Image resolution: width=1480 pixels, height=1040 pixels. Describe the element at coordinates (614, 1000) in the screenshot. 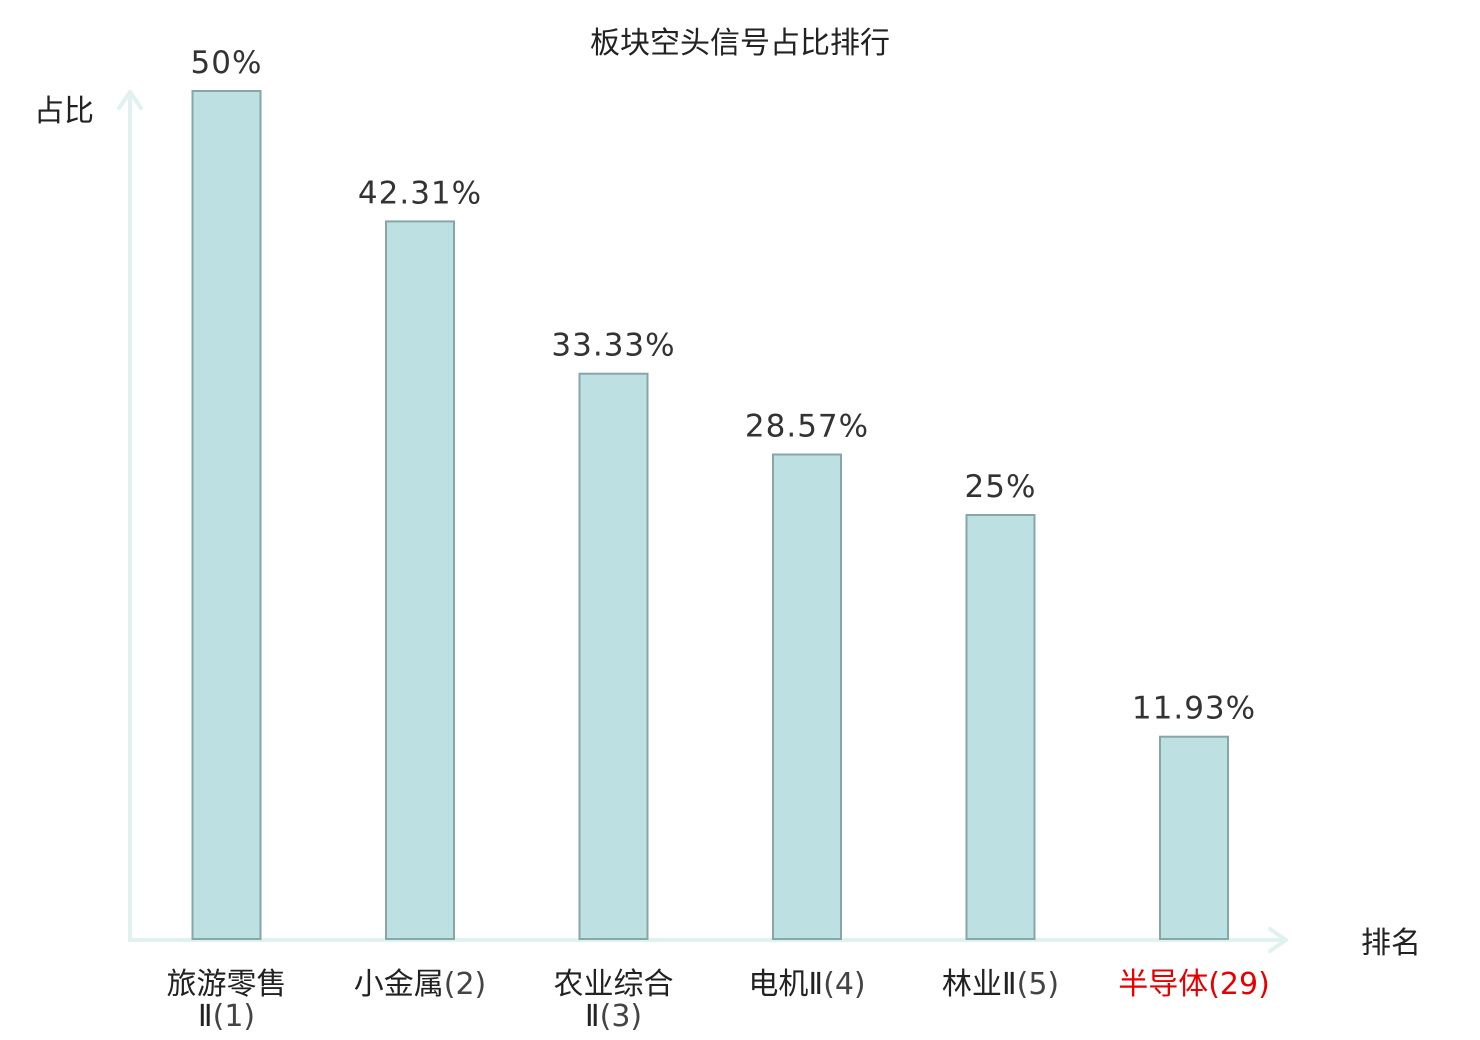

I see `x-tick-label: 农业综合 Ⅱ(3)` at that location.